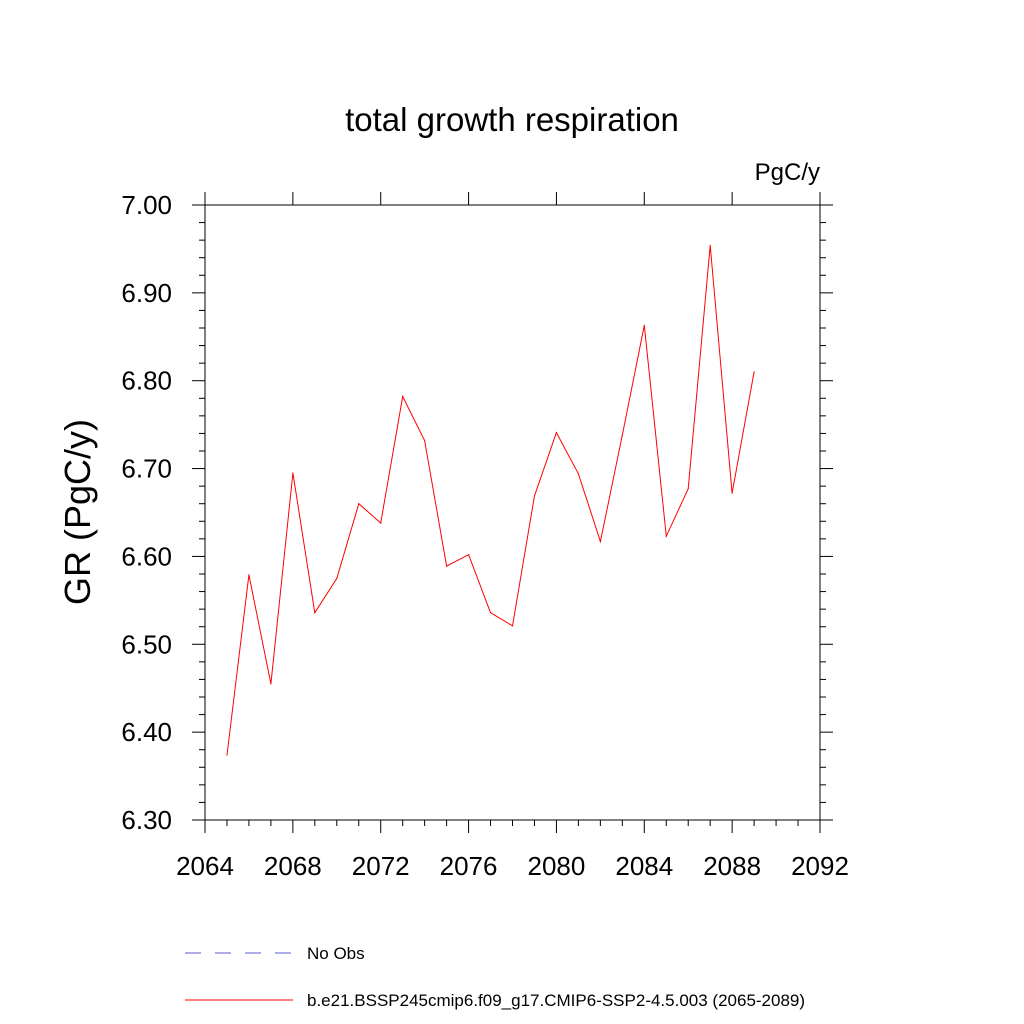 The width and height of the screenshot is (1024, 1024). What do you see at coordinates (787, 172) in the screenshot?
I see `units-label: PgC/y` at bounding box center [787, 172].